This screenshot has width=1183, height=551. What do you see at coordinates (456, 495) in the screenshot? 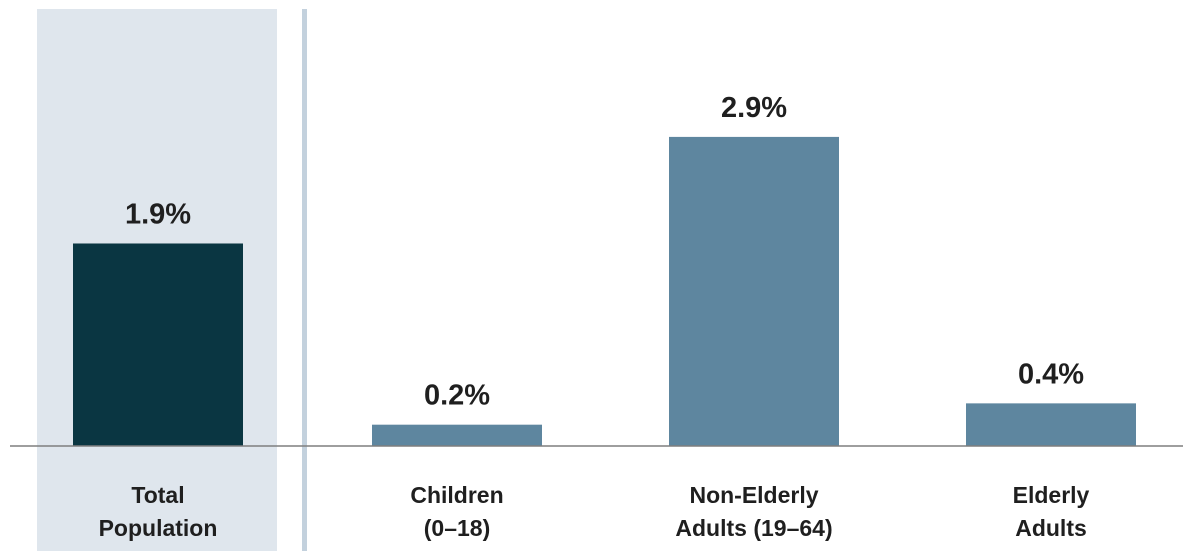
I see `category-label-line: Children` at bounding box center [456, 495].